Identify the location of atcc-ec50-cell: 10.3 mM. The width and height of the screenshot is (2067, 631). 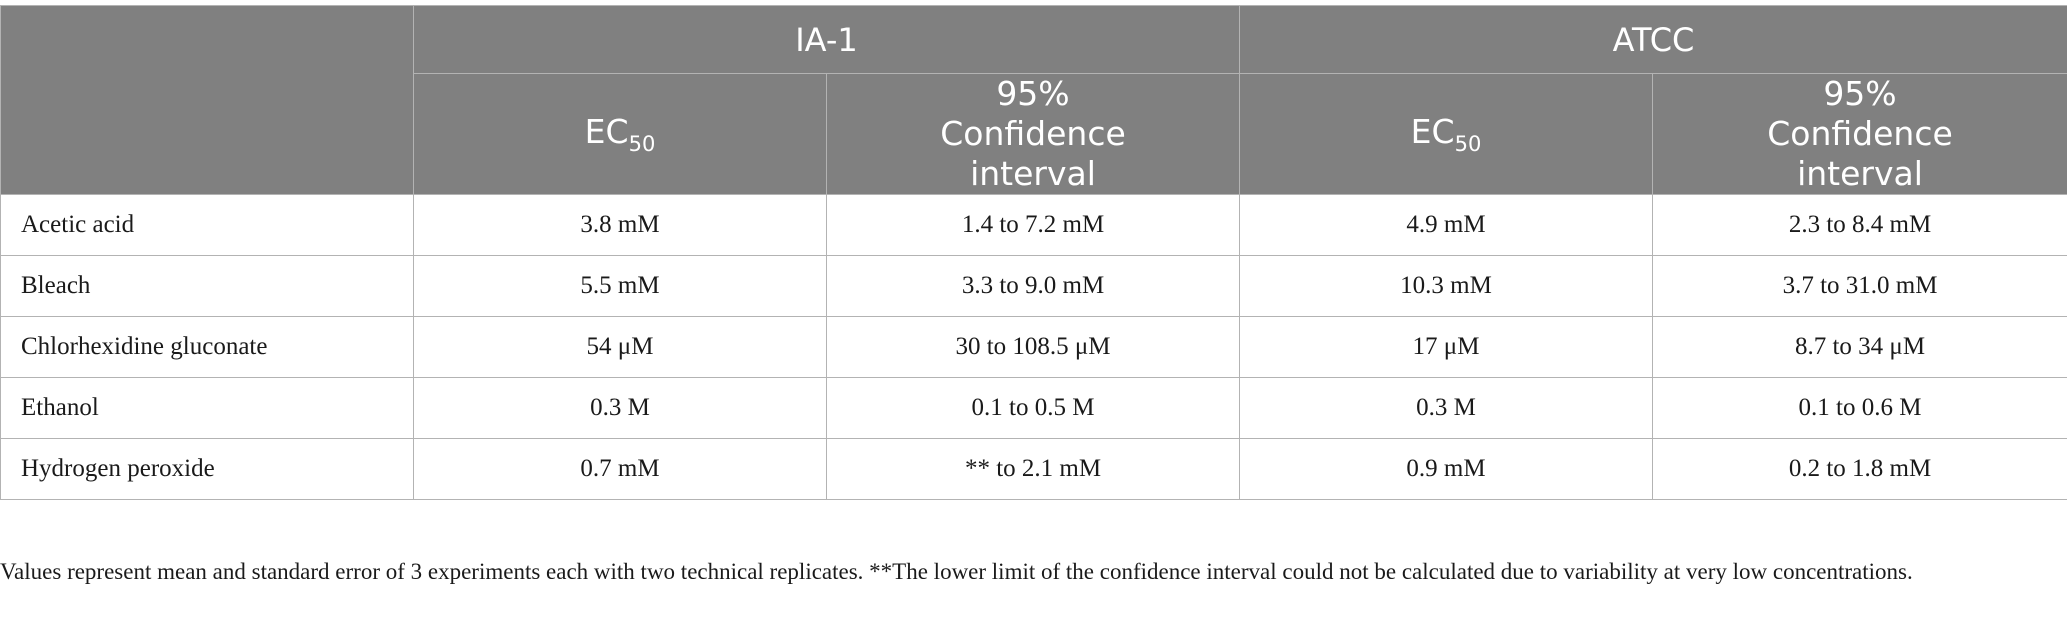
(1446, 286).